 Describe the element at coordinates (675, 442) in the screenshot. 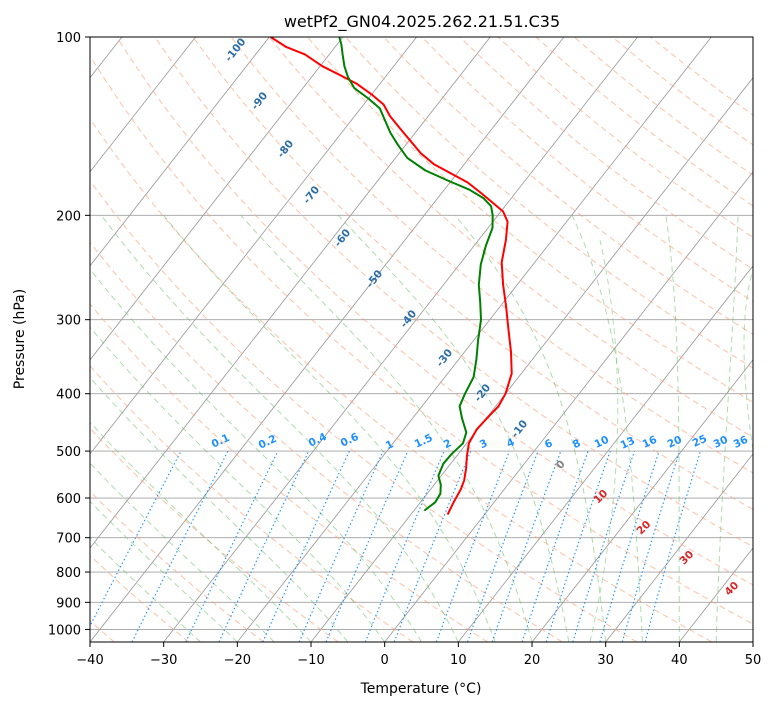

I see `mixing-ratio-label: 20` at that location.